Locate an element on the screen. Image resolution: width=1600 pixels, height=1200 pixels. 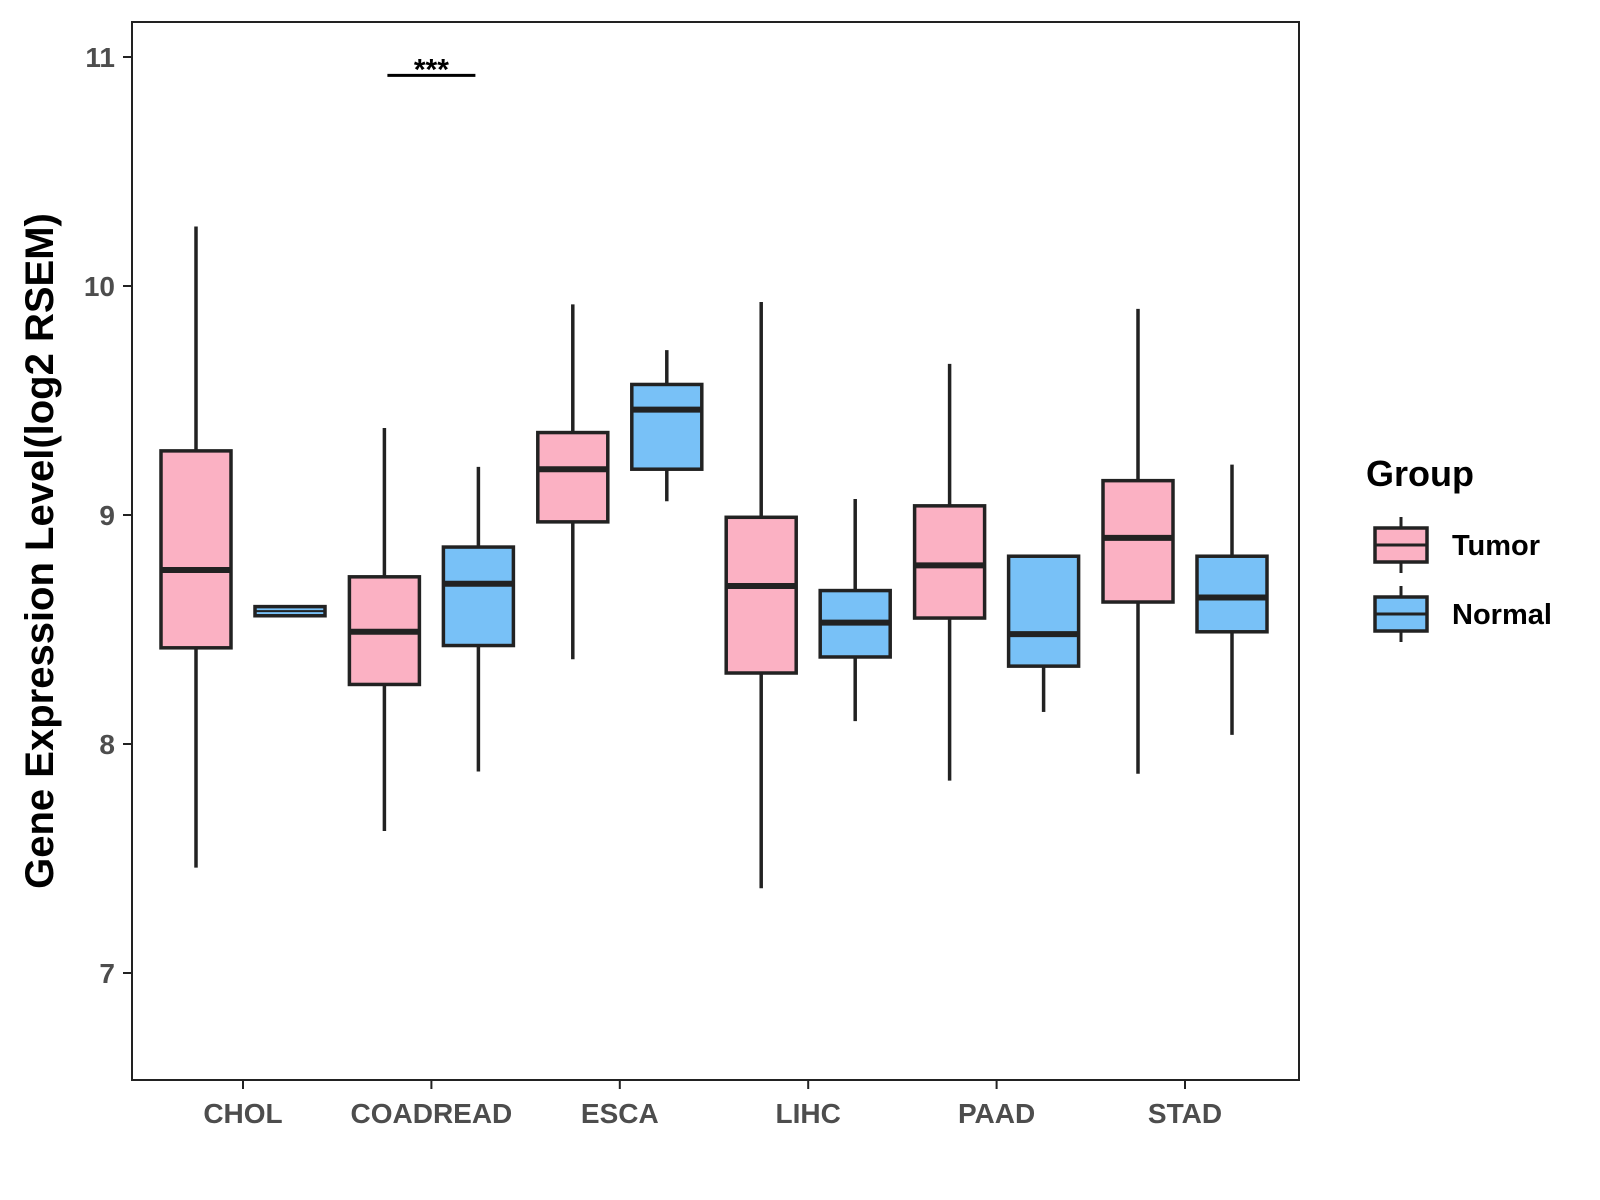
y-tick-label: 11 is located at coordinates (100, 57).